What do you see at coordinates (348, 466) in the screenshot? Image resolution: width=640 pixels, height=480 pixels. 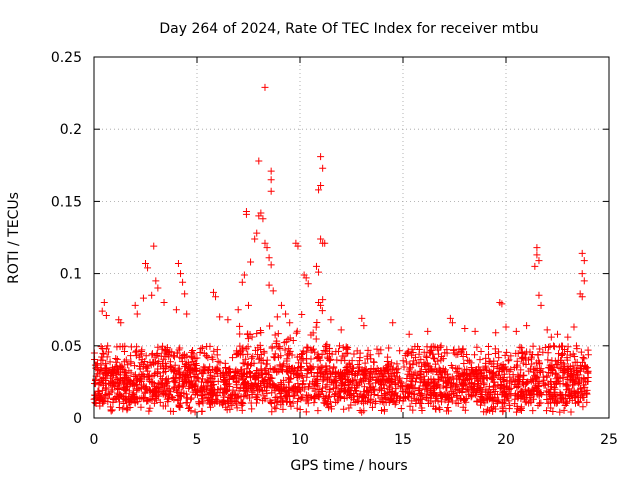 I see `x-axis-label: GPS time / hours` at bounding box center [348, 466].